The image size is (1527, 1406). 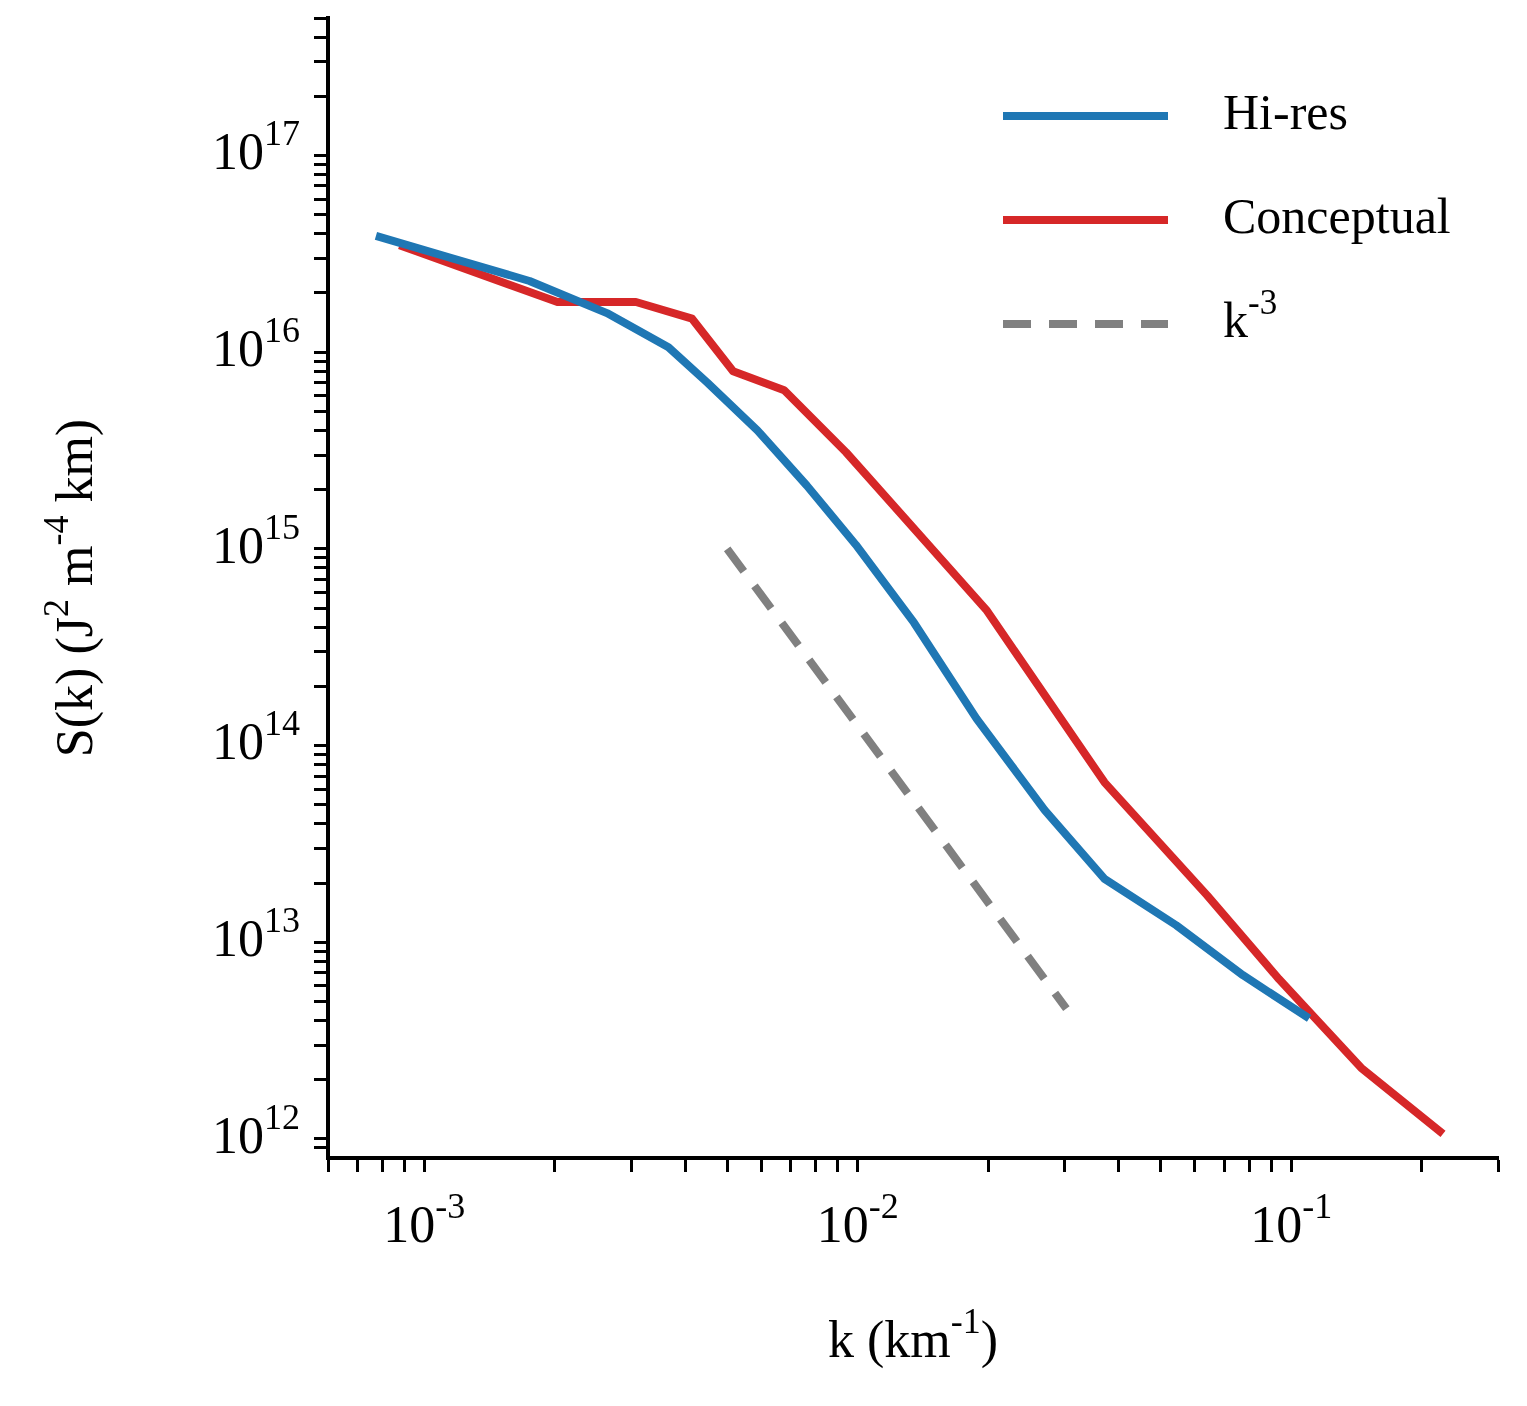 What do you see at coordinates (1285, 112) in the screenshot?
I see `legend-label: Hi-res` at bounding box center [1285, 112].